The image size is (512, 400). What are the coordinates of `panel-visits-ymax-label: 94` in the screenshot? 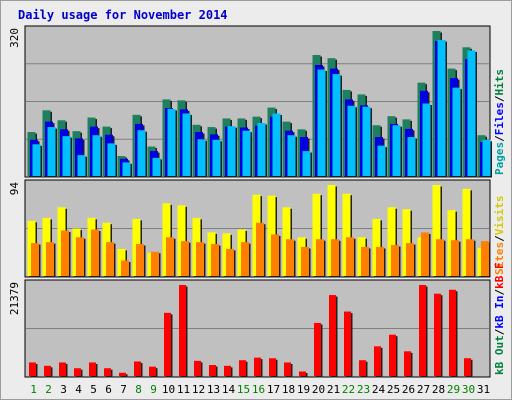 It's located at (14, 189).